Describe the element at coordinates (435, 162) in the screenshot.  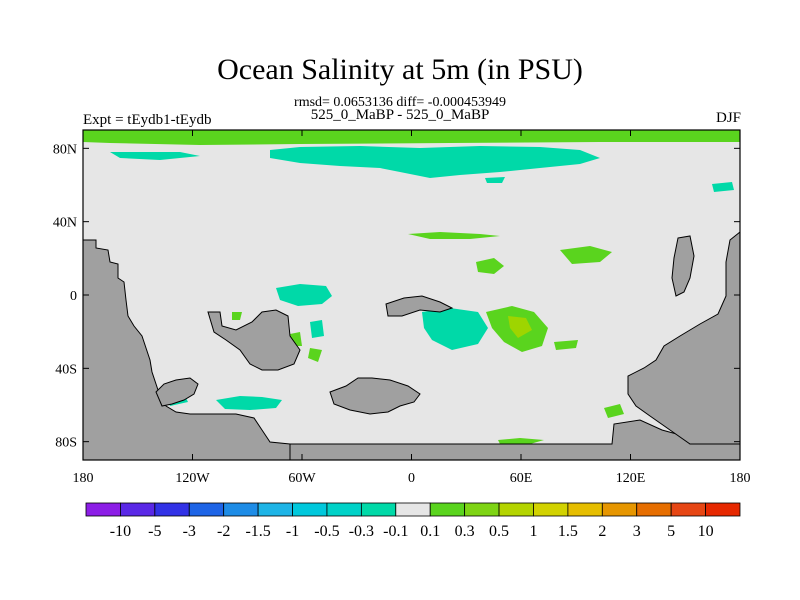
I see `north-pacific-negative-patch` at that location.